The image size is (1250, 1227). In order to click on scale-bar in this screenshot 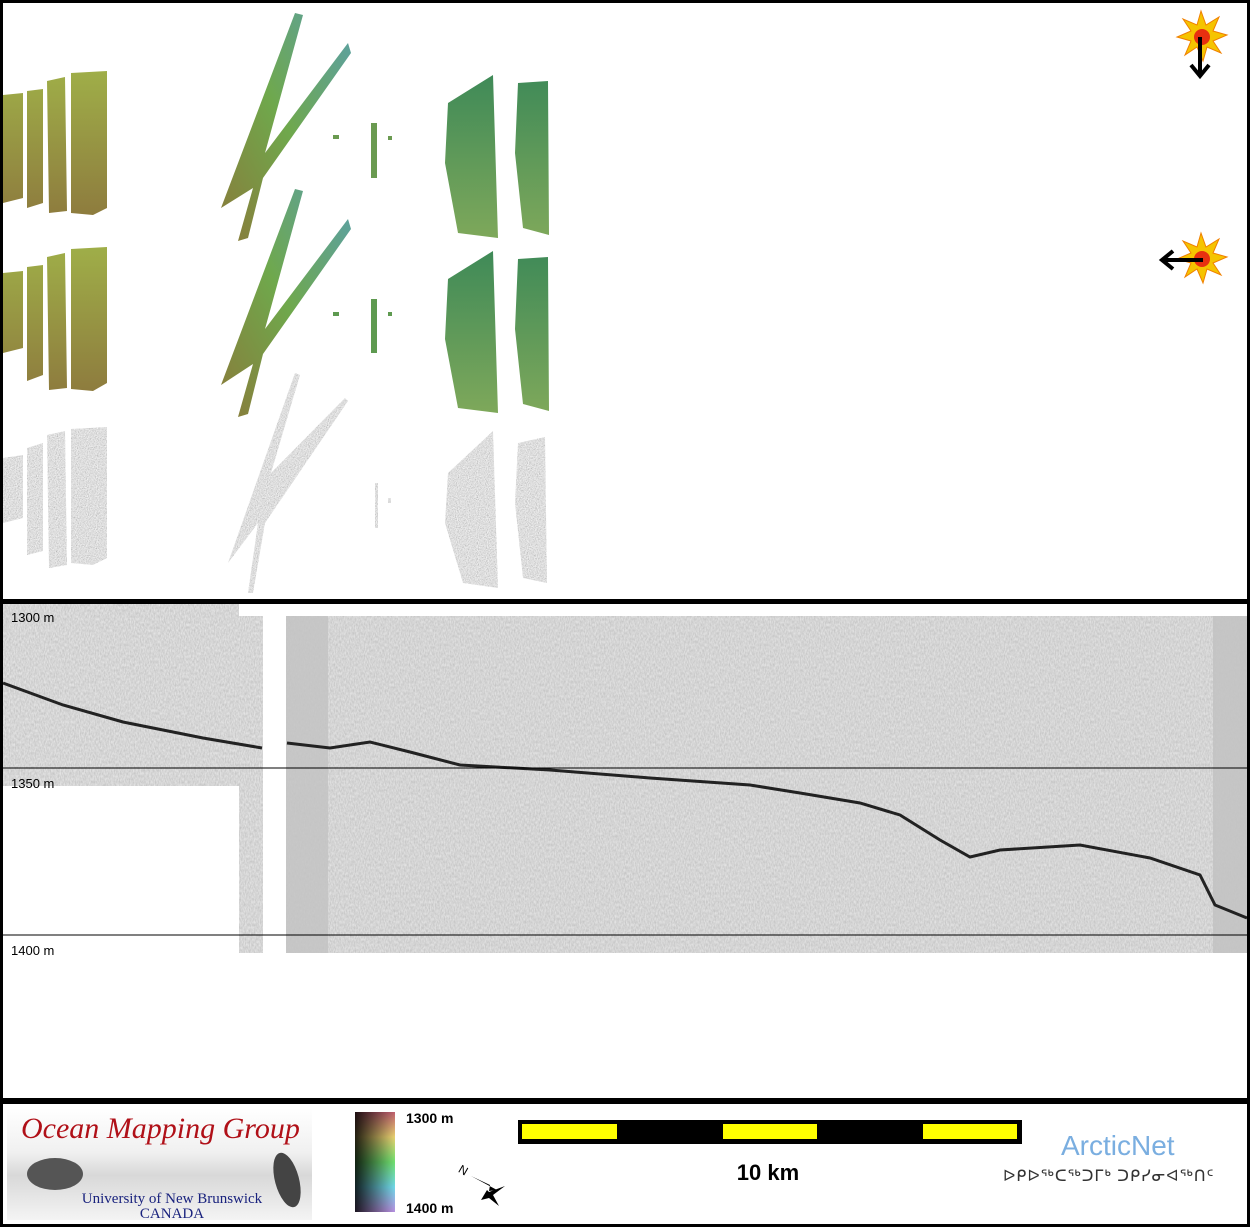, I will do `click(770, 1132)`.